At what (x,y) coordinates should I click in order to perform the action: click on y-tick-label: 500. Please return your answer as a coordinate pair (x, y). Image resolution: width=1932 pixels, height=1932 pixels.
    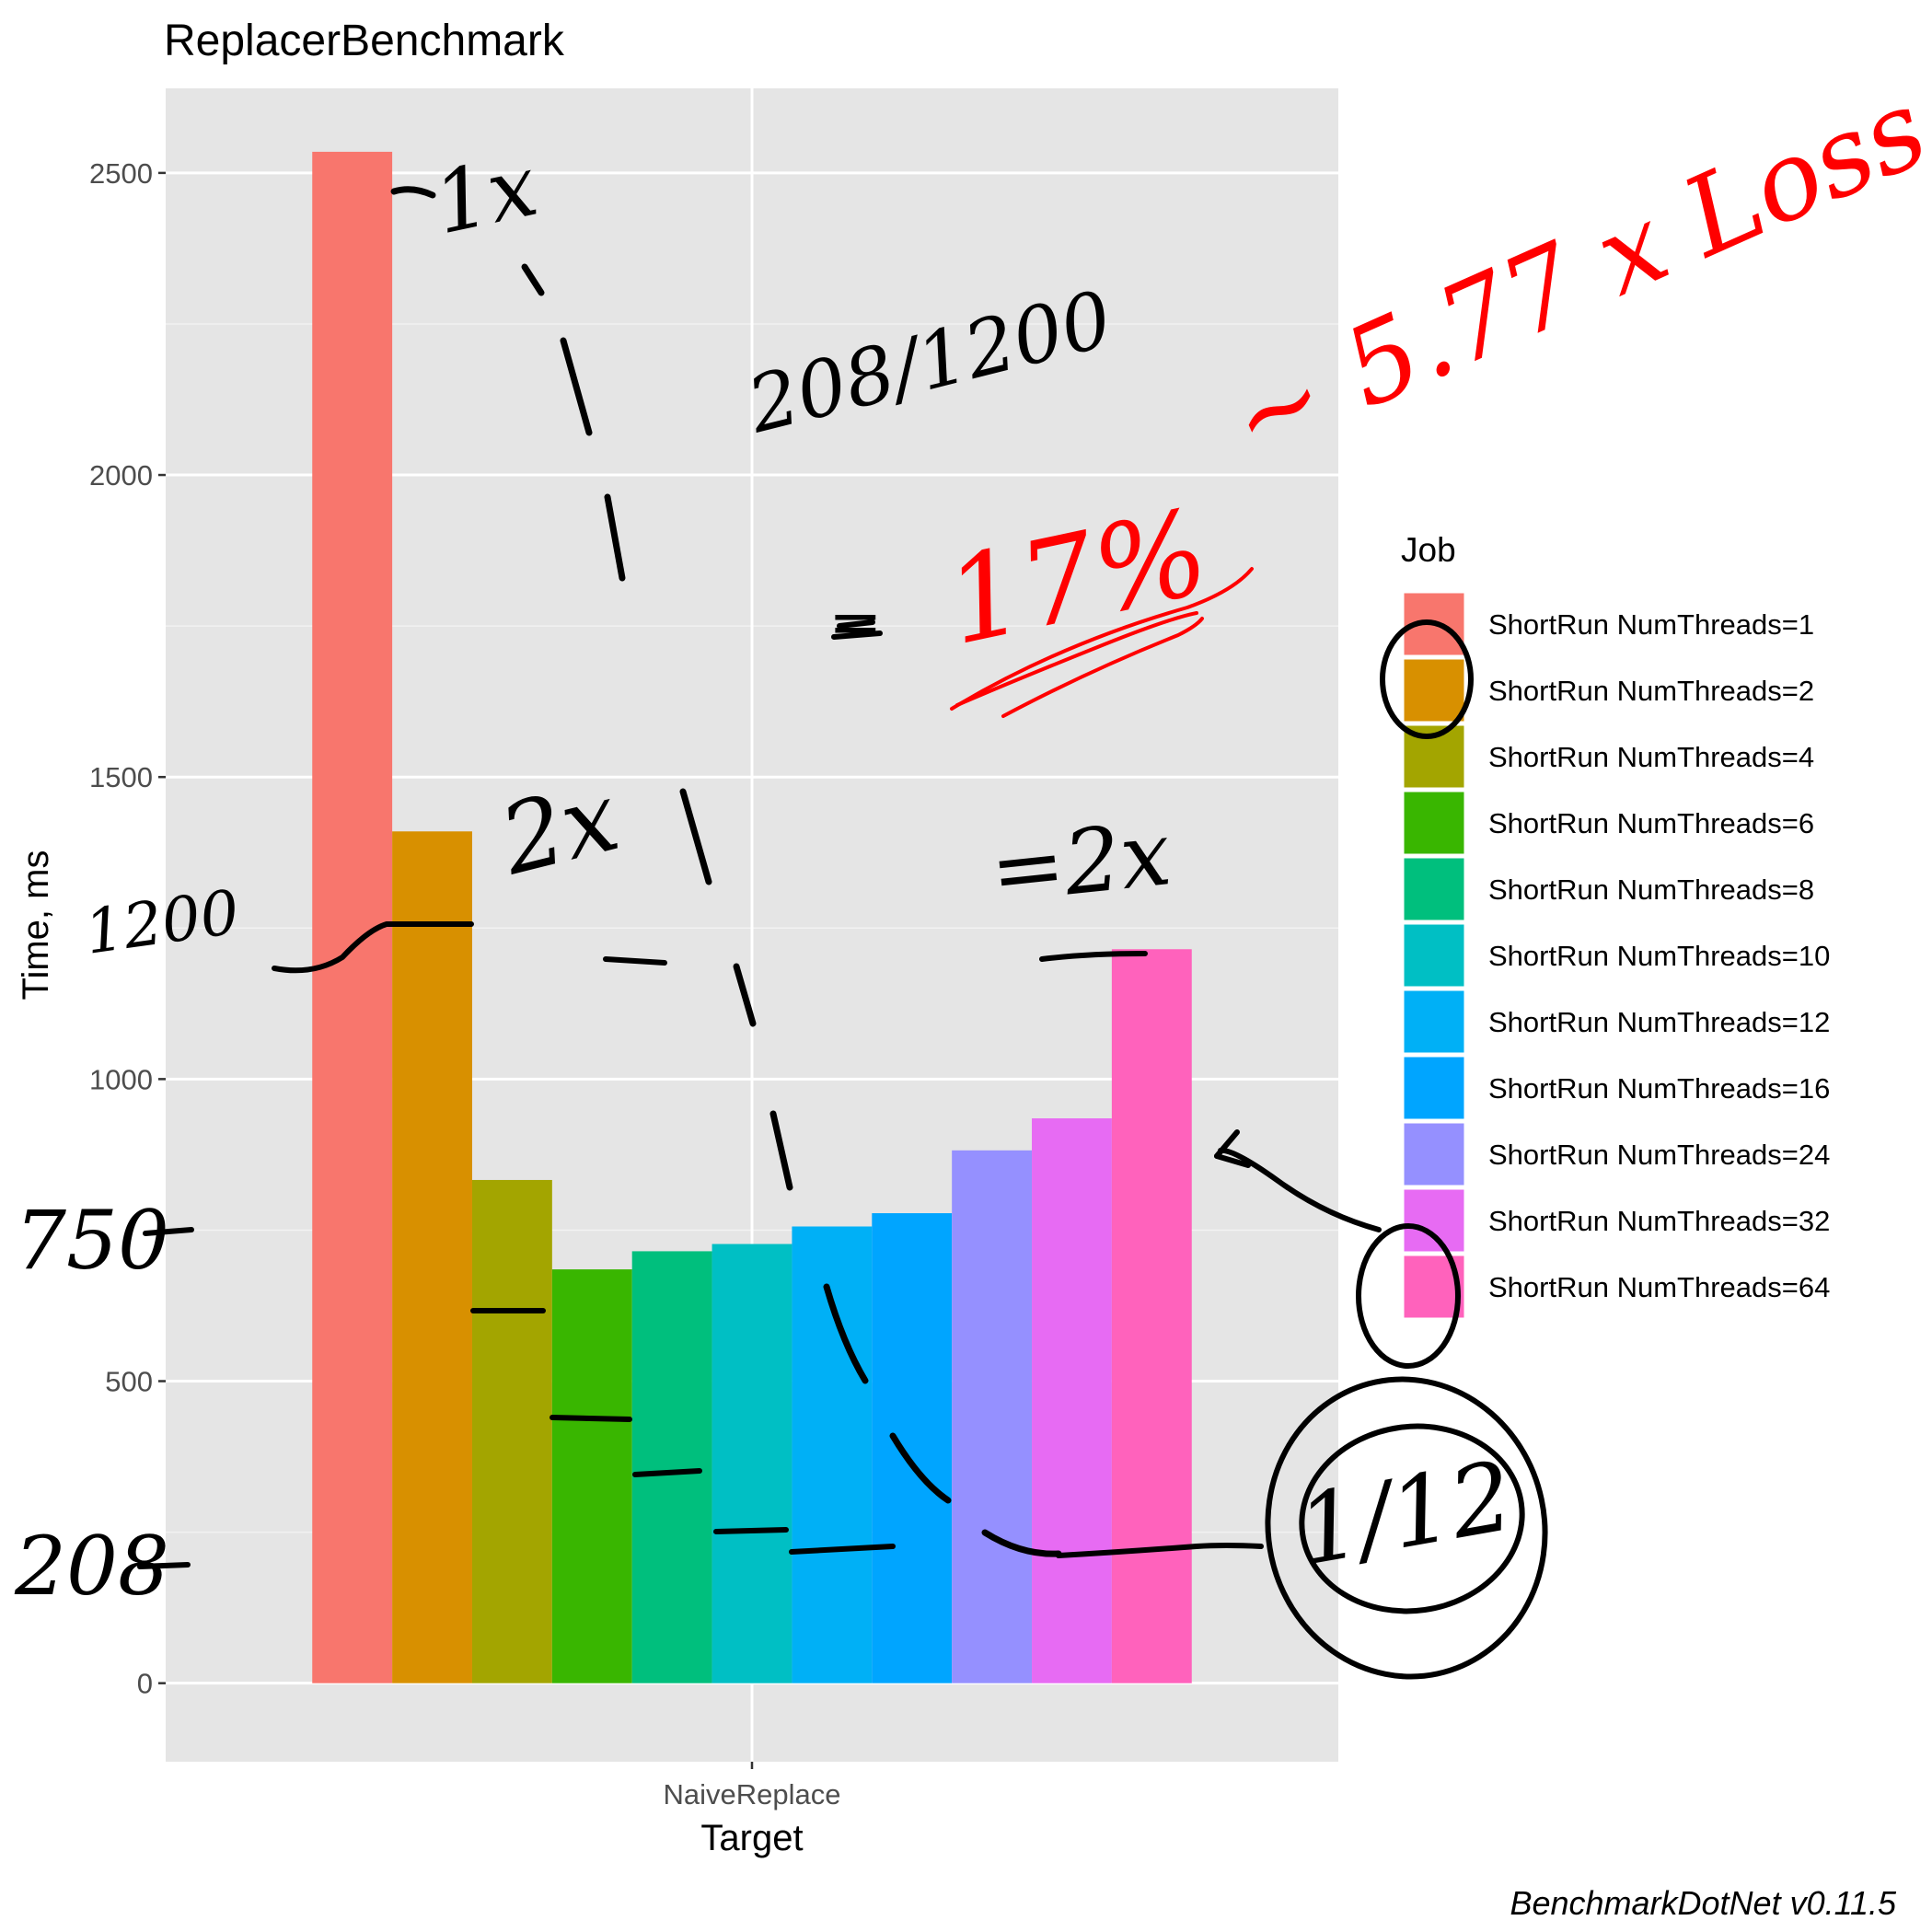
    Looking at the image, I should click on (129, 1382).